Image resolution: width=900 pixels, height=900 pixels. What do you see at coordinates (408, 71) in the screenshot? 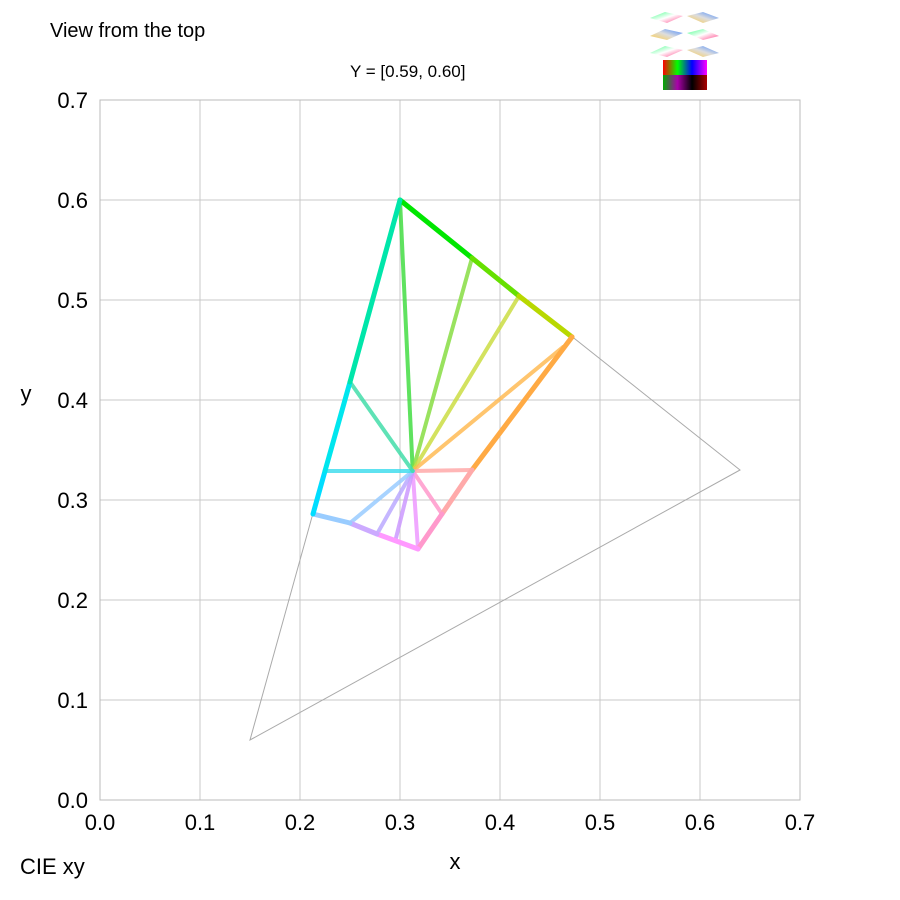
I see `slice-subtitle: Y = [0.59, 0.60]` at bounding box center [408, 71].